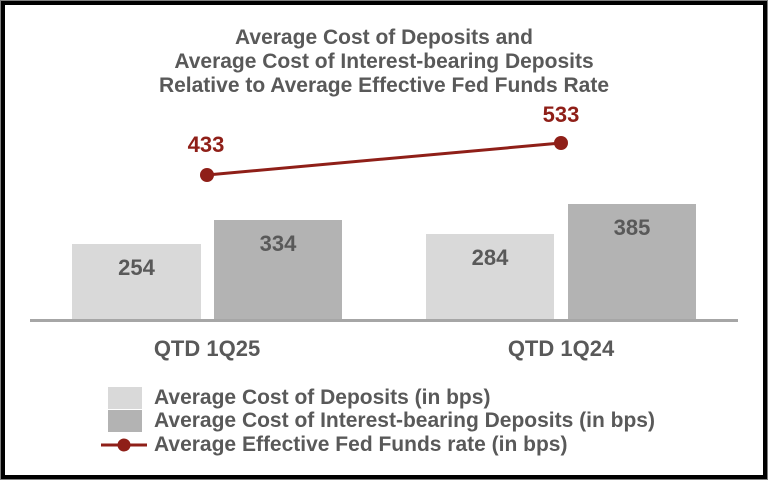  What do you see at coordinates (207, 348) in the screenshot?
I see `x-axis-label-qtd-1q25: QTD 1Q25` at bounding box center [207, 348].